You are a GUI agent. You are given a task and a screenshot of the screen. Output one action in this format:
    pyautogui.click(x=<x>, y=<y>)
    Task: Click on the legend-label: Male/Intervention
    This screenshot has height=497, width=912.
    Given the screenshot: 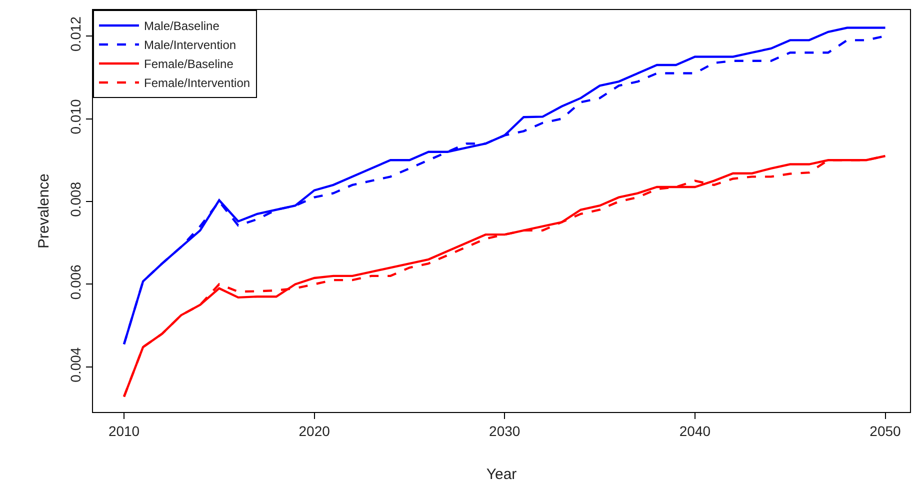 What is the action you would take?
    pyautogui.click(x=190, y=45)
    